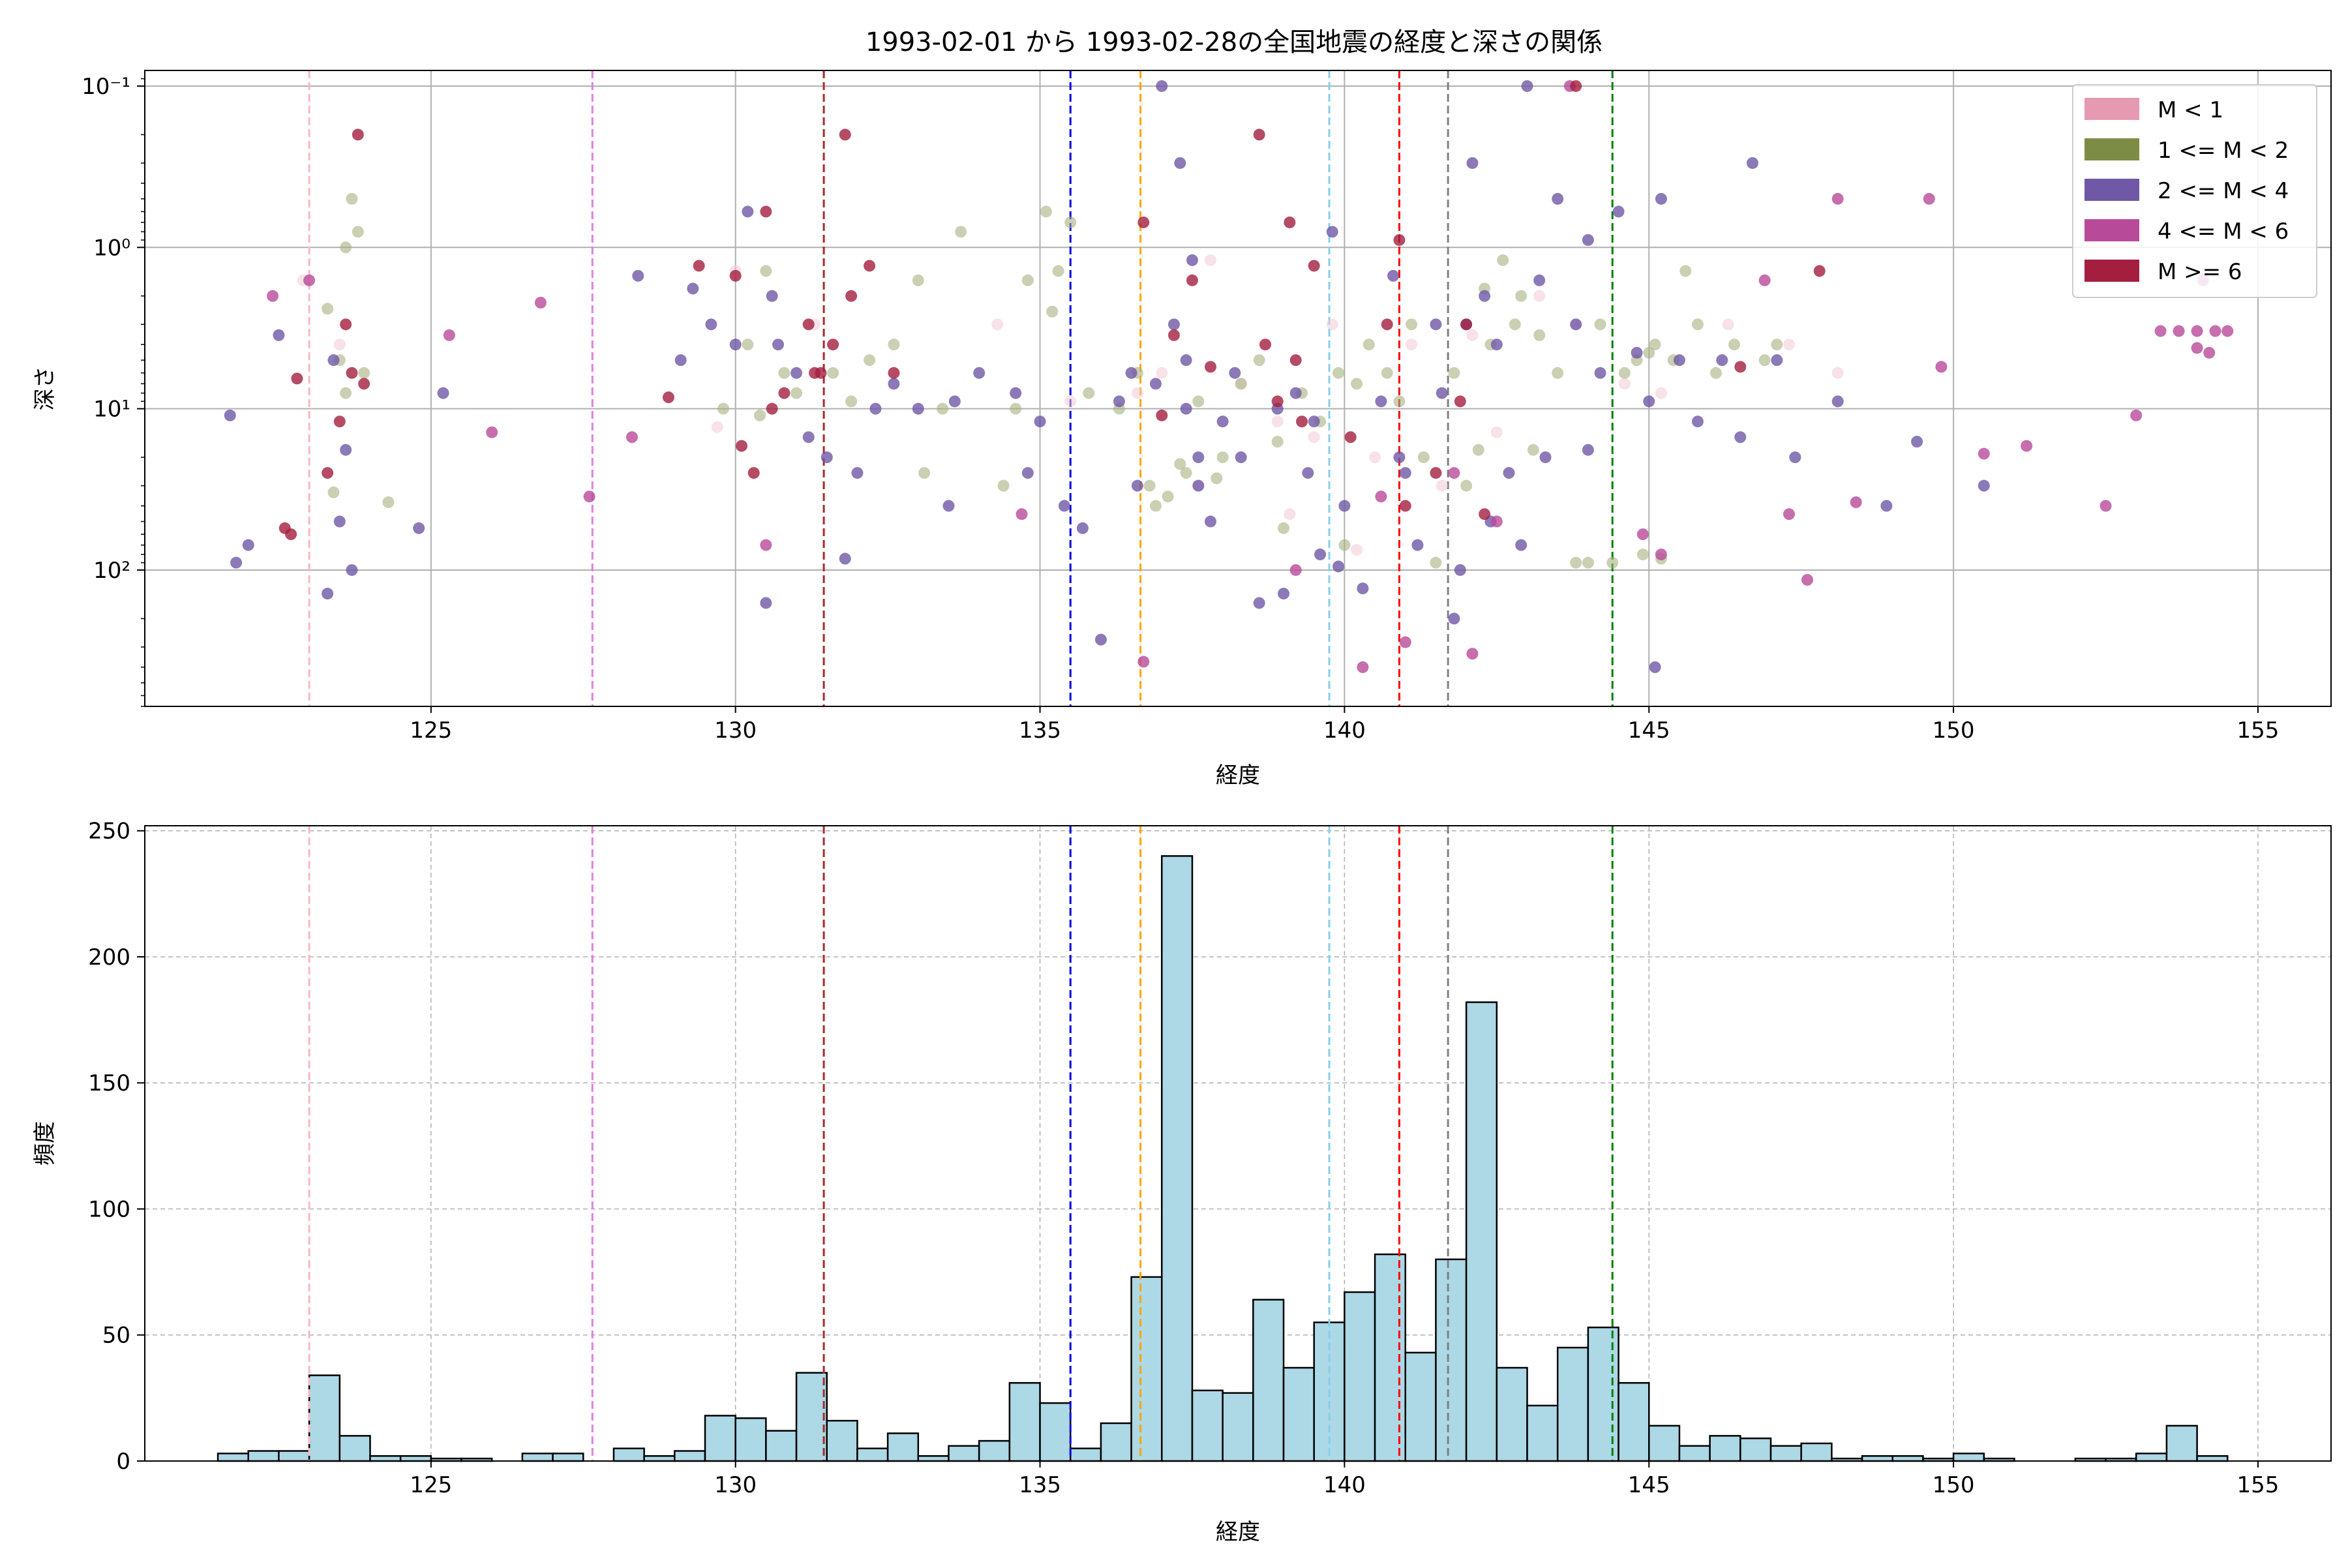 The image size is (2348, 1568). I want to click on y-tick-label: 10⁰, so click(112, 248).